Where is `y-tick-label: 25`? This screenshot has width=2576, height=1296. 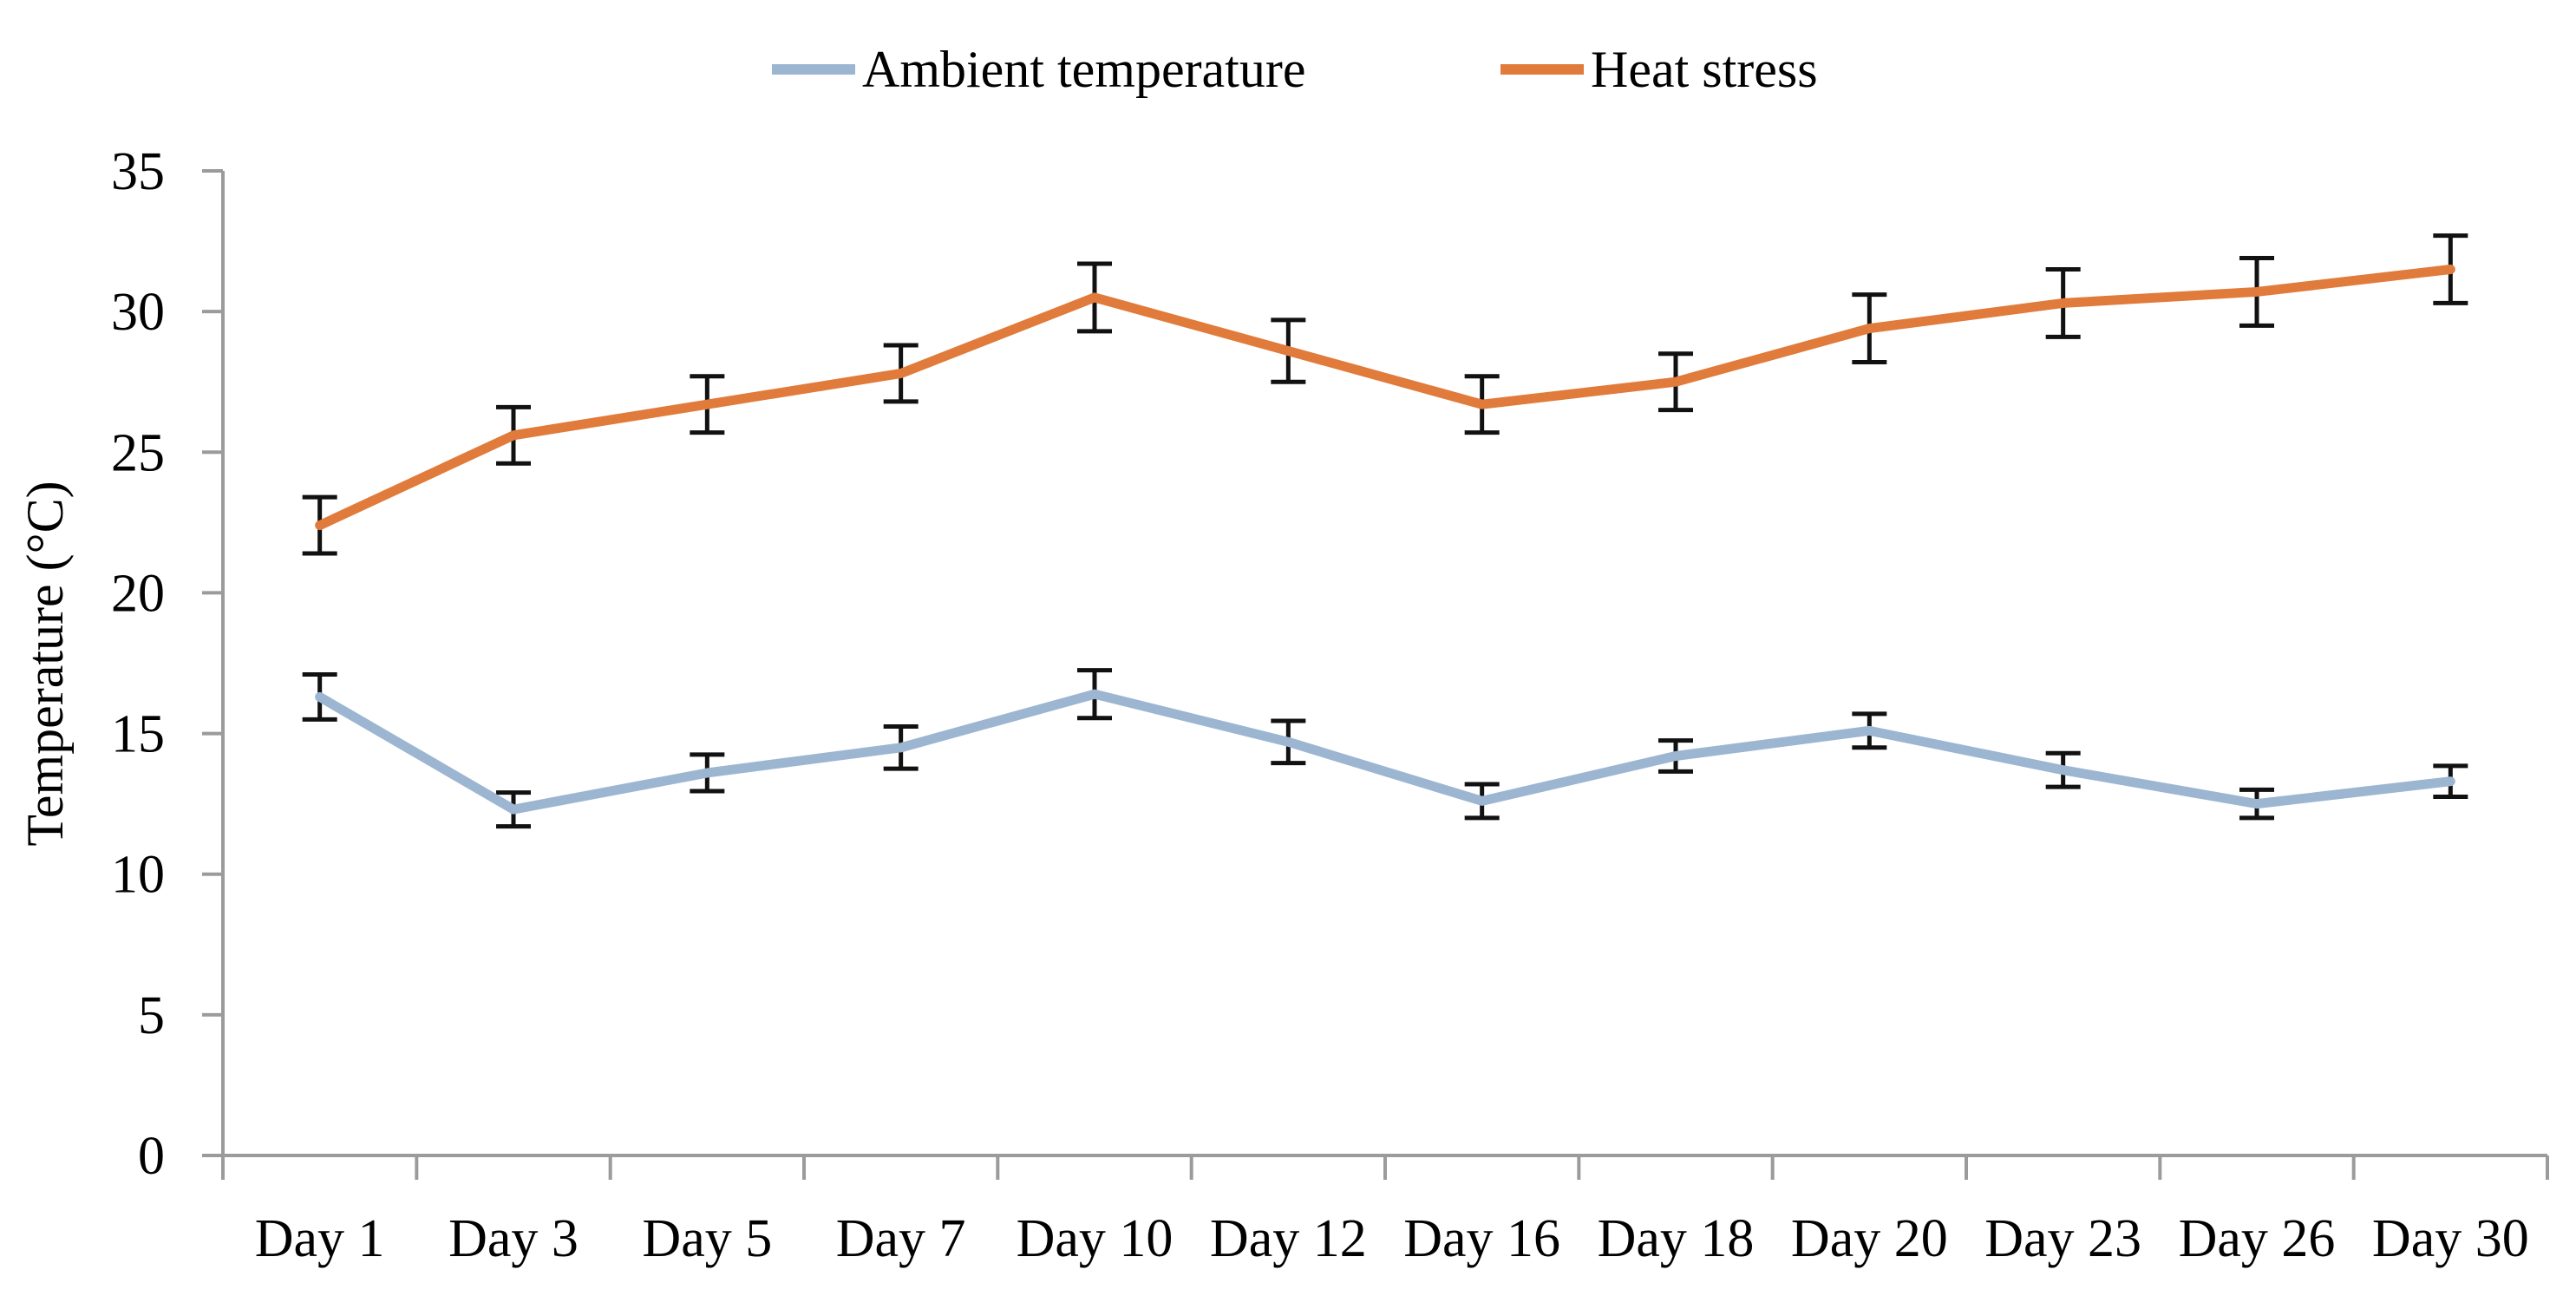
y-tick-label: 25 is located at coordinates (138, 452).